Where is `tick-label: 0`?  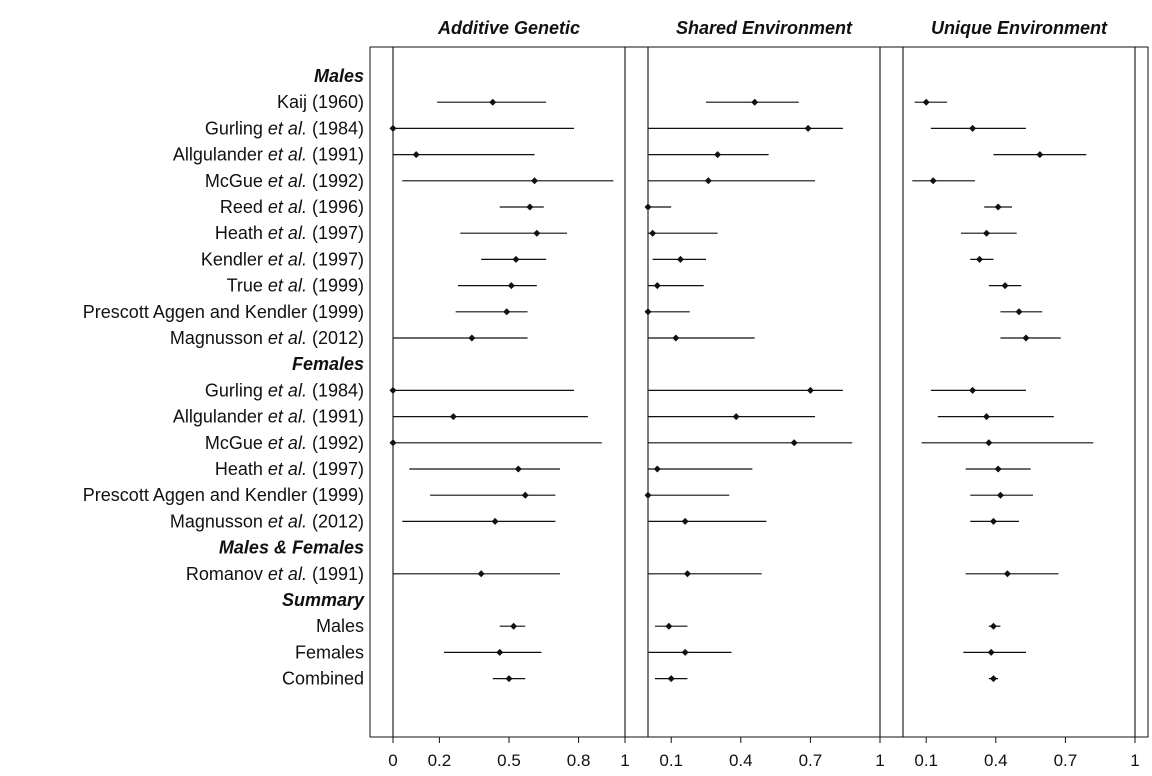
tick-label: 0 is located at coordinates (392, 760).